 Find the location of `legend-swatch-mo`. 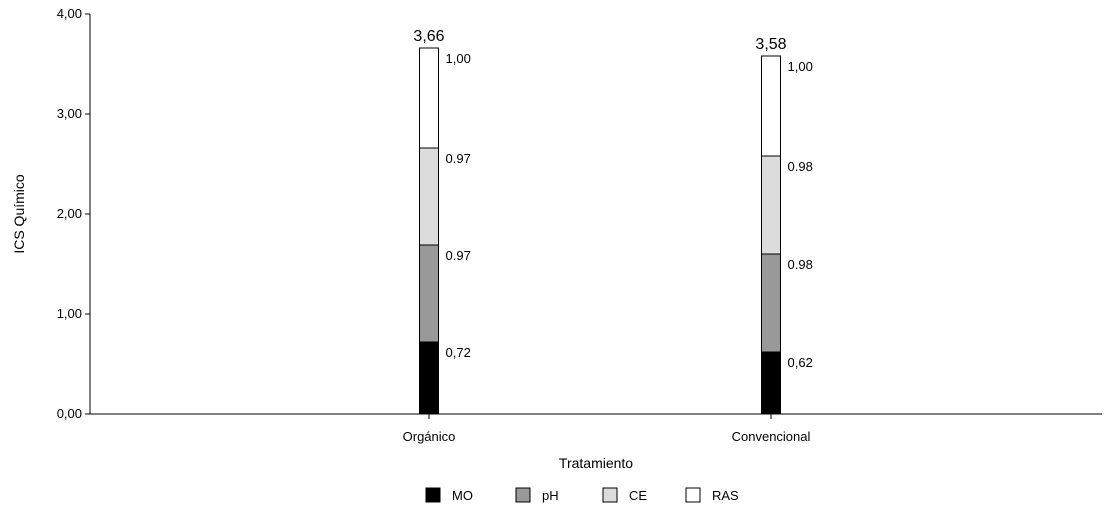

legend-swatch-mo is located at coordinates (433, 495).